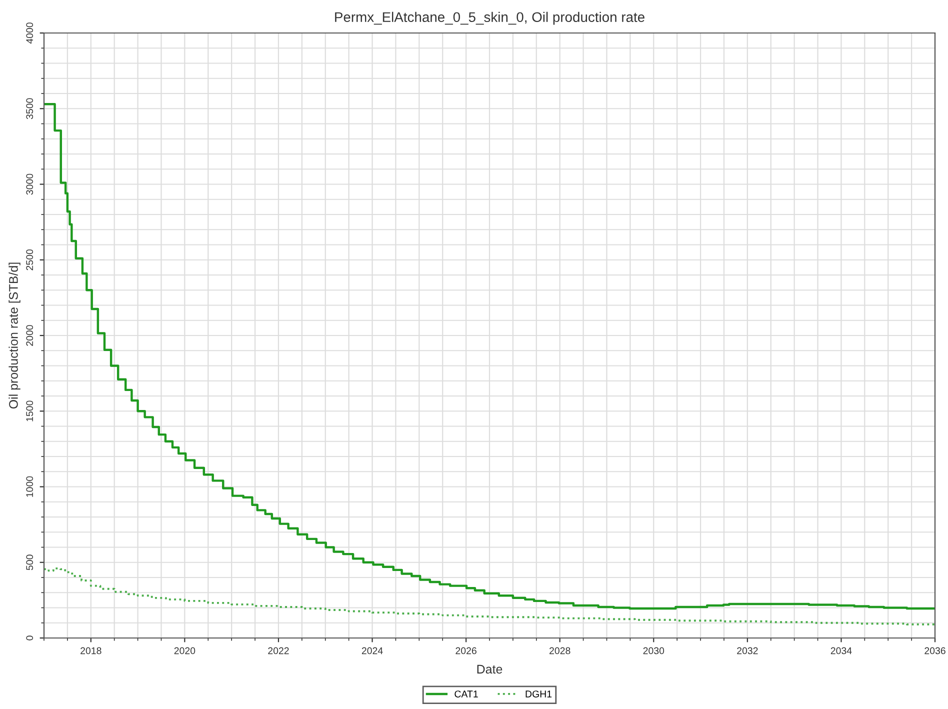 The image size is (948, 709). I want to click on x-tick-label: 2030, so click(653, 650).